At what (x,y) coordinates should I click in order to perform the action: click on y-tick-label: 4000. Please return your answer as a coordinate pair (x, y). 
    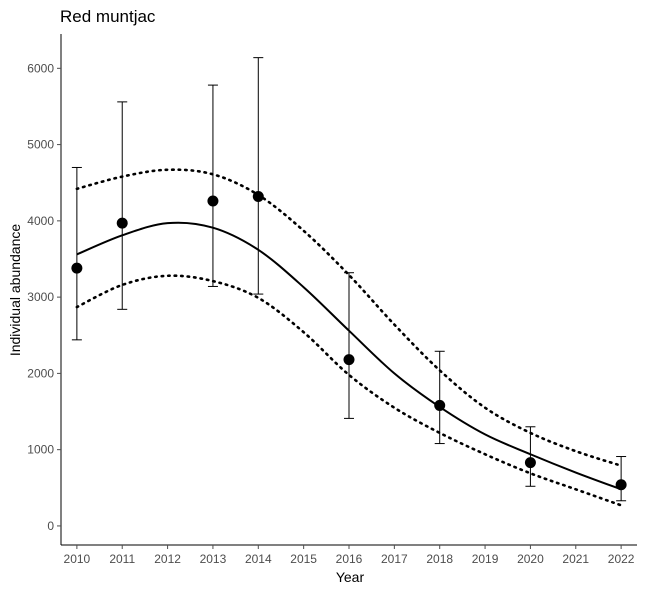
    Looking at the image, I should click on (40, 221).